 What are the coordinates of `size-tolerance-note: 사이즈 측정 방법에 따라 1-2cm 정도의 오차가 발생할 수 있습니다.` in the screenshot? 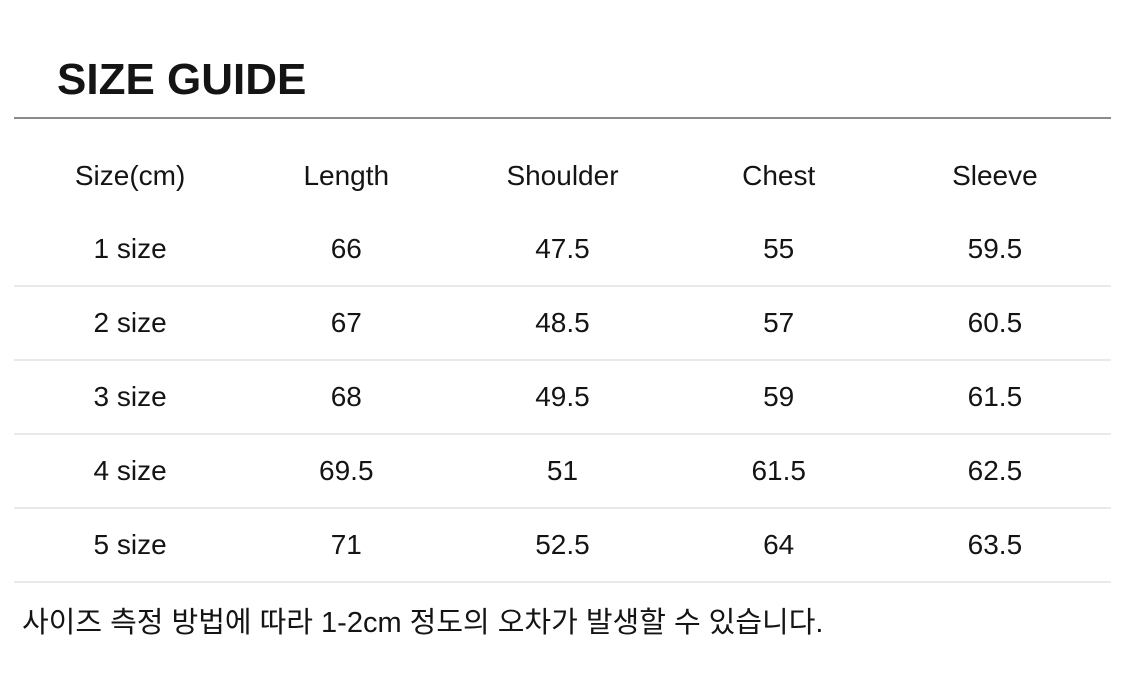 It's located at (423, 623).